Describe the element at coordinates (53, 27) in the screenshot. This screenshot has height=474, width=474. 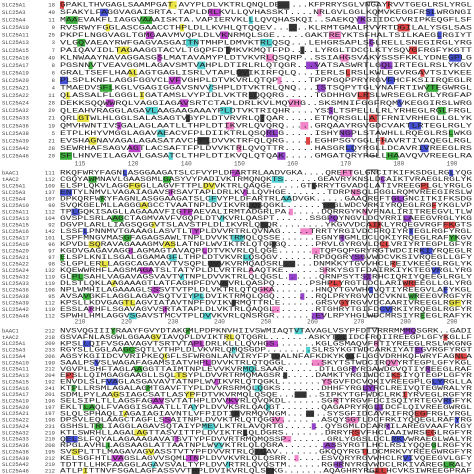
I see `sequence-start: 9` at that location.